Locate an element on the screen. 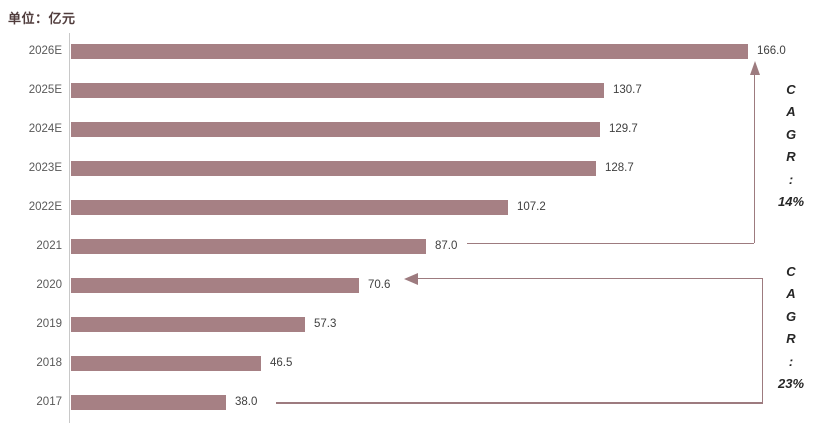 This screenshot has width=814, height=427. cagr1-connector-horizontal-line is located at coordinates (610, 244).